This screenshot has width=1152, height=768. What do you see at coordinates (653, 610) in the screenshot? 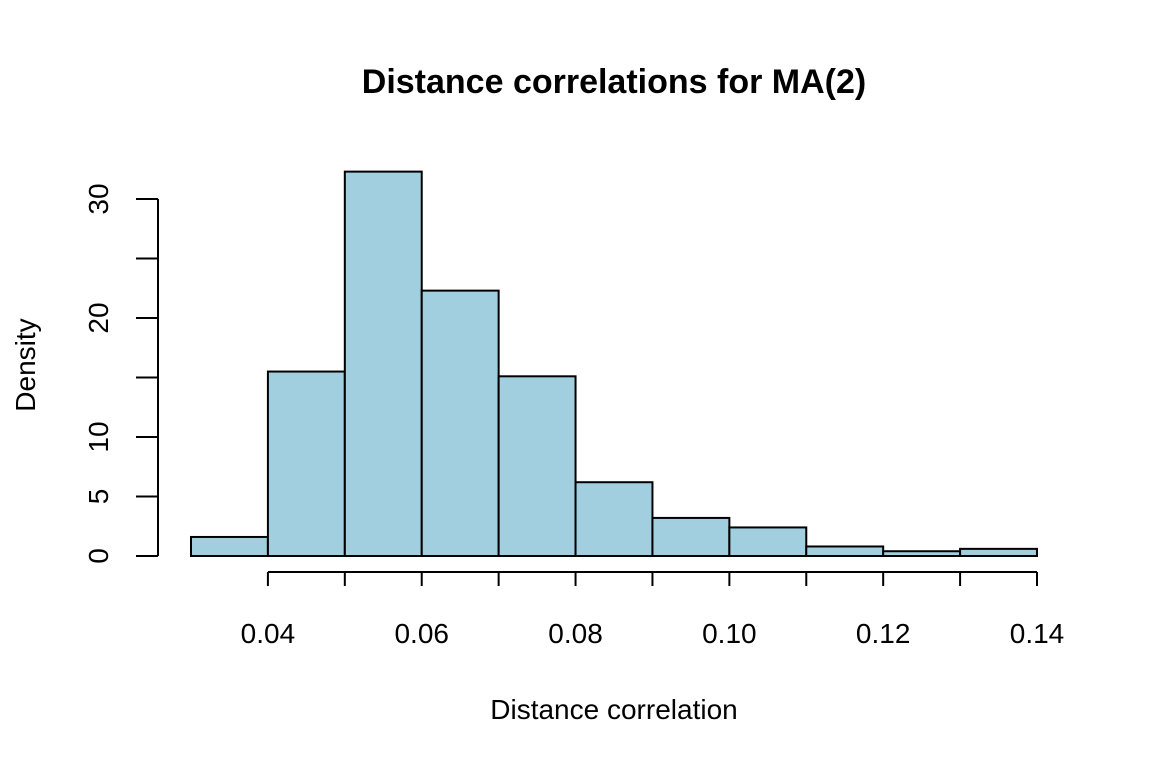
I see `x-axis: 0.04 0.06 0.08 0.10 0.12 0.14` at bounding box center [653, 610].